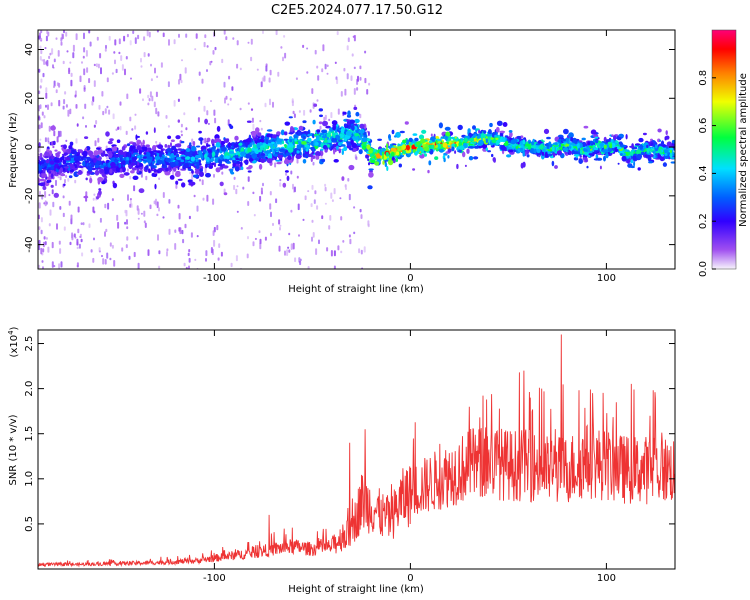 The height and width of the screenshot is (600, 750). I want to click on colorbar-frame, so click(724, 149).